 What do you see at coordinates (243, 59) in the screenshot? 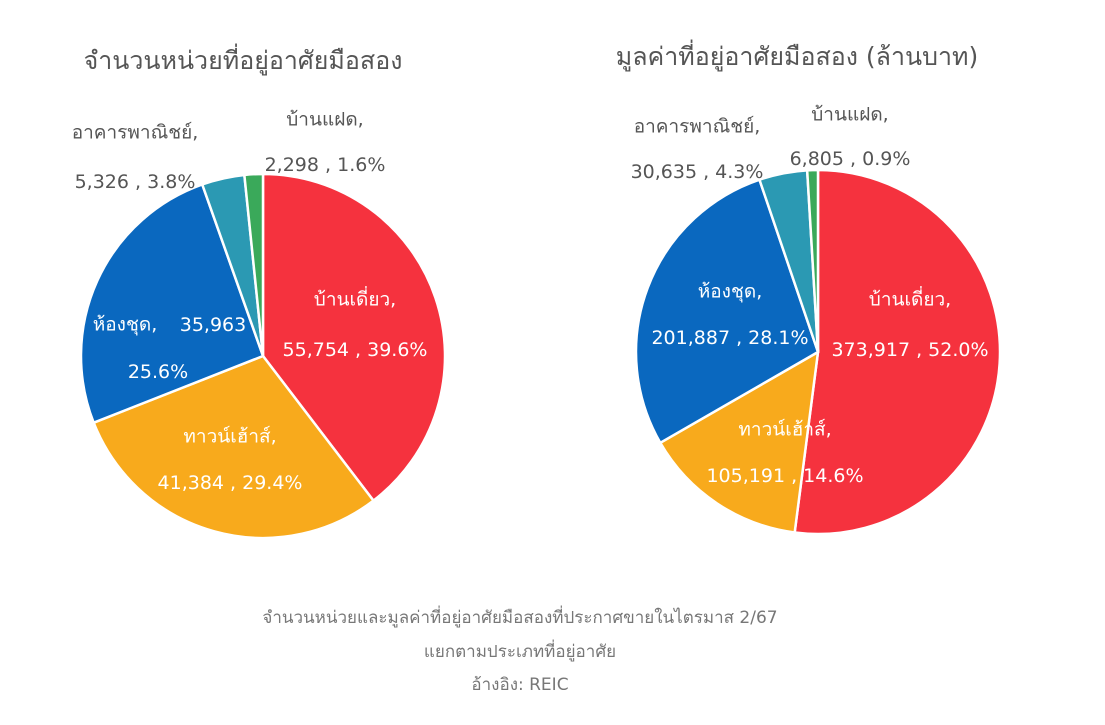
I see `chart-title: จำนวนหน่วยที่อยู่อาศัยมือสอง` at bounding box center [243, 59].